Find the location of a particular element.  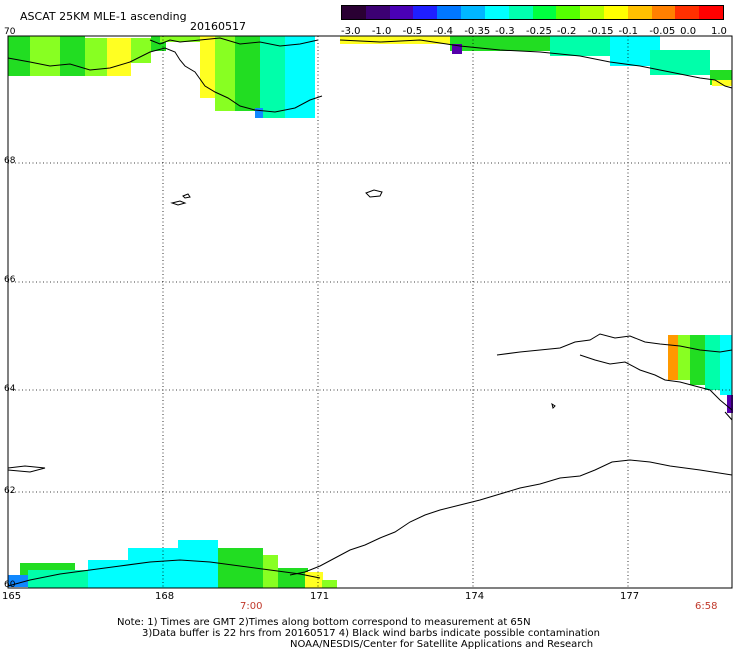

lon-label-174: 174 is located at coordinates (475, 596).